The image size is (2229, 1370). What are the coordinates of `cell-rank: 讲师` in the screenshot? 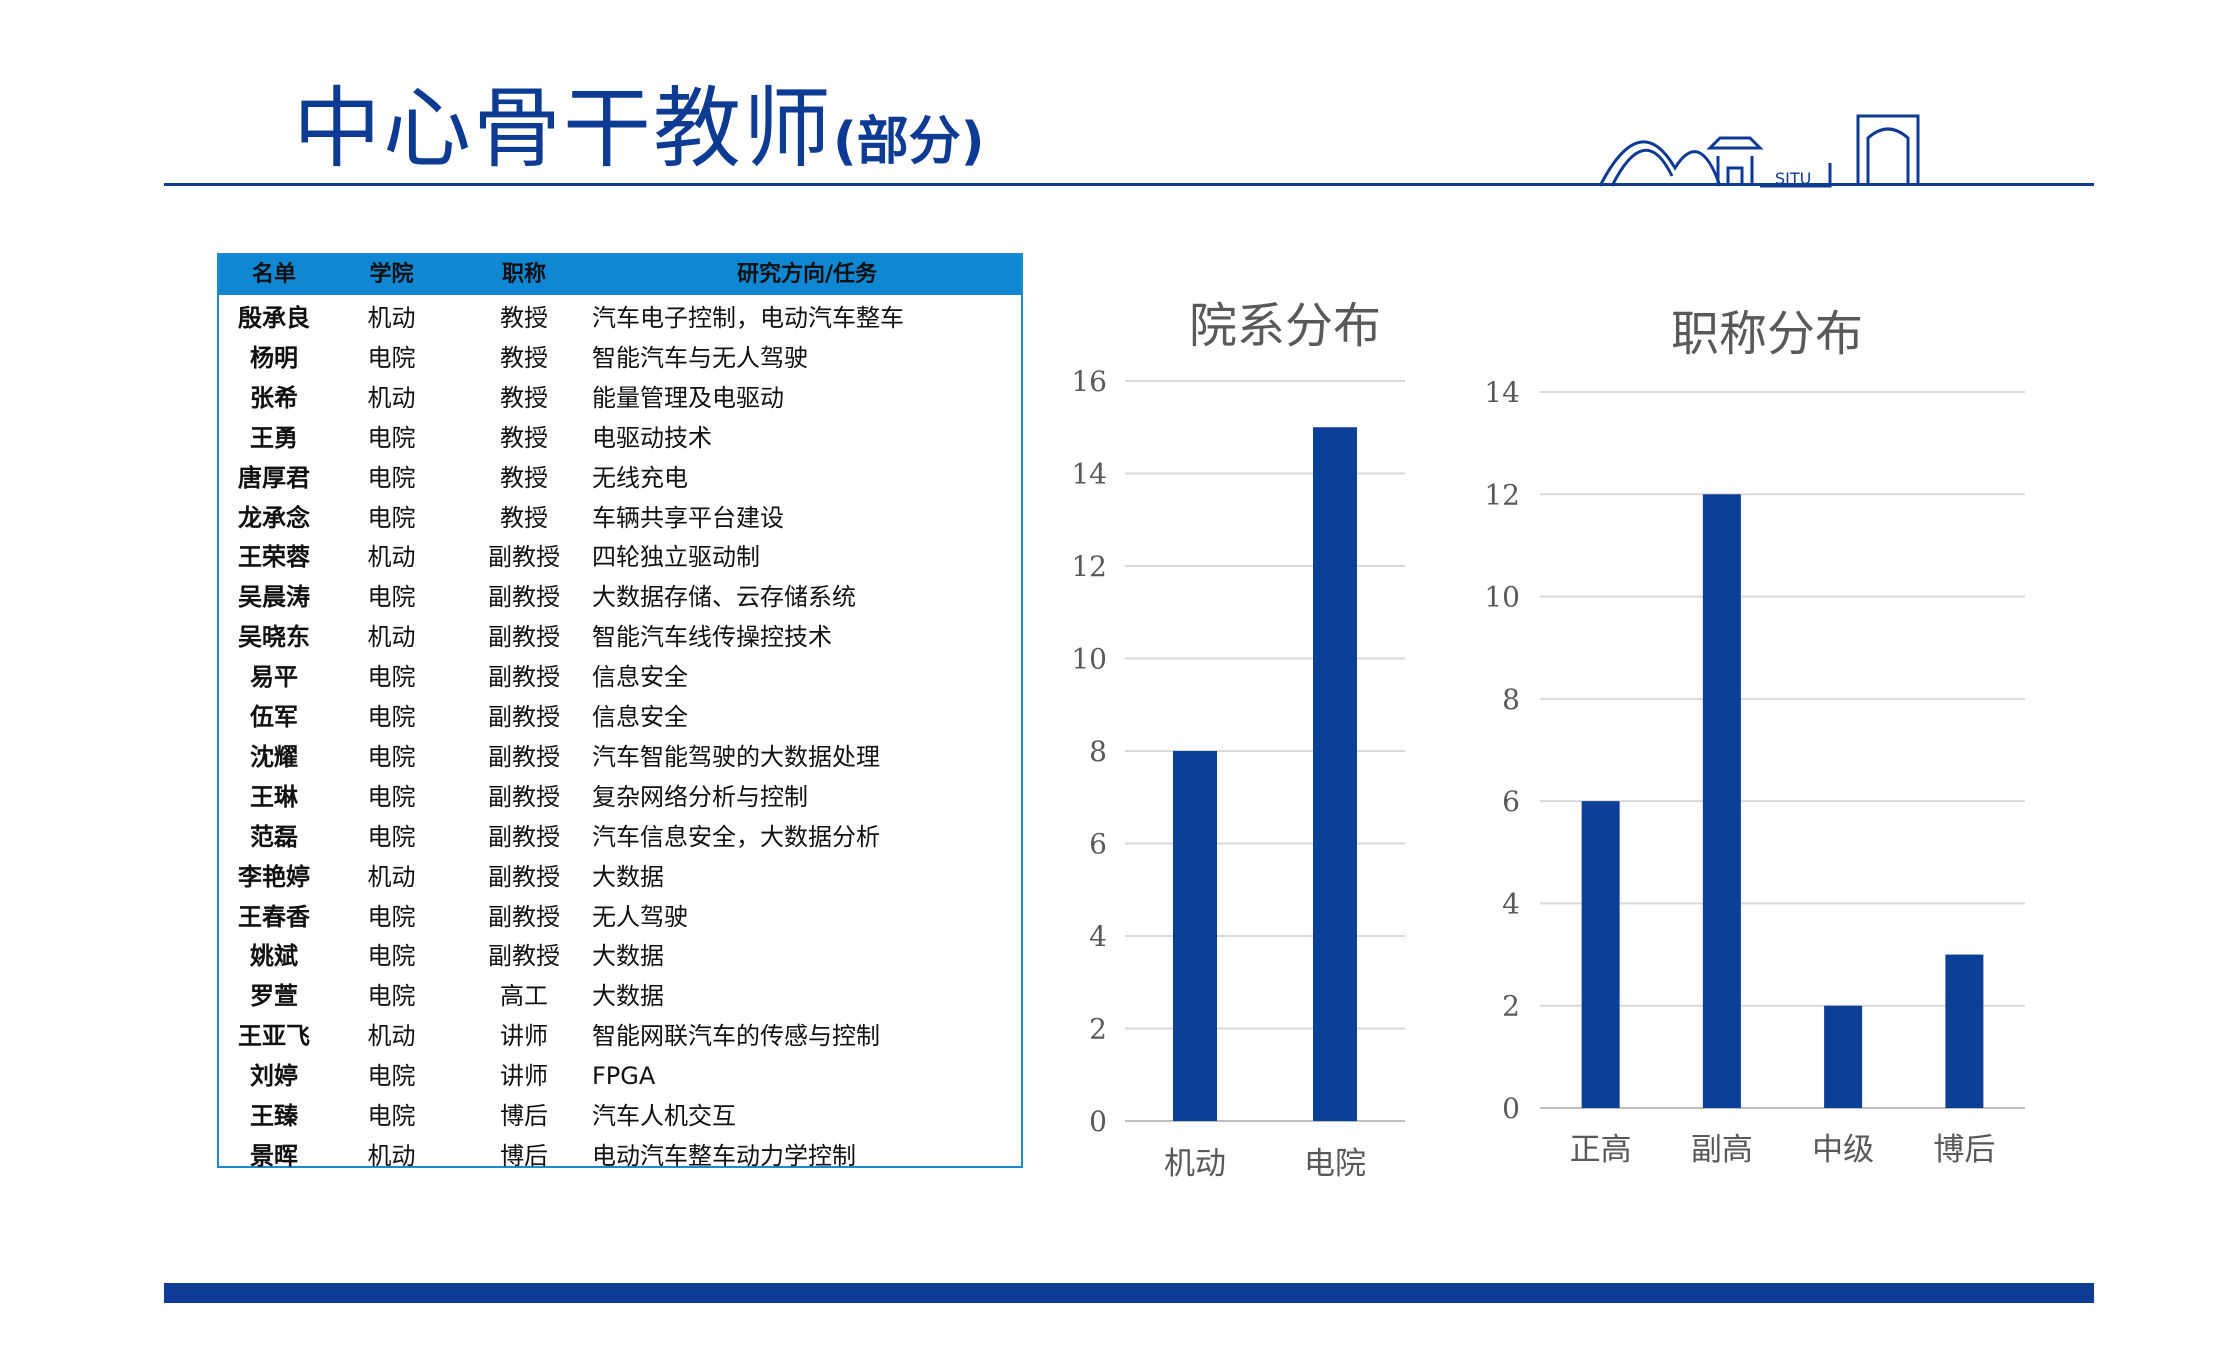 It's located at (524, 1036).